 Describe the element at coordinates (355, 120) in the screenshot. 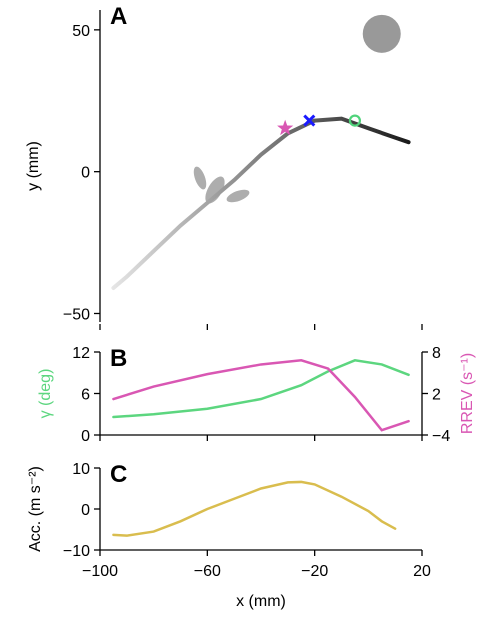

I see `marker-circle` at that location.